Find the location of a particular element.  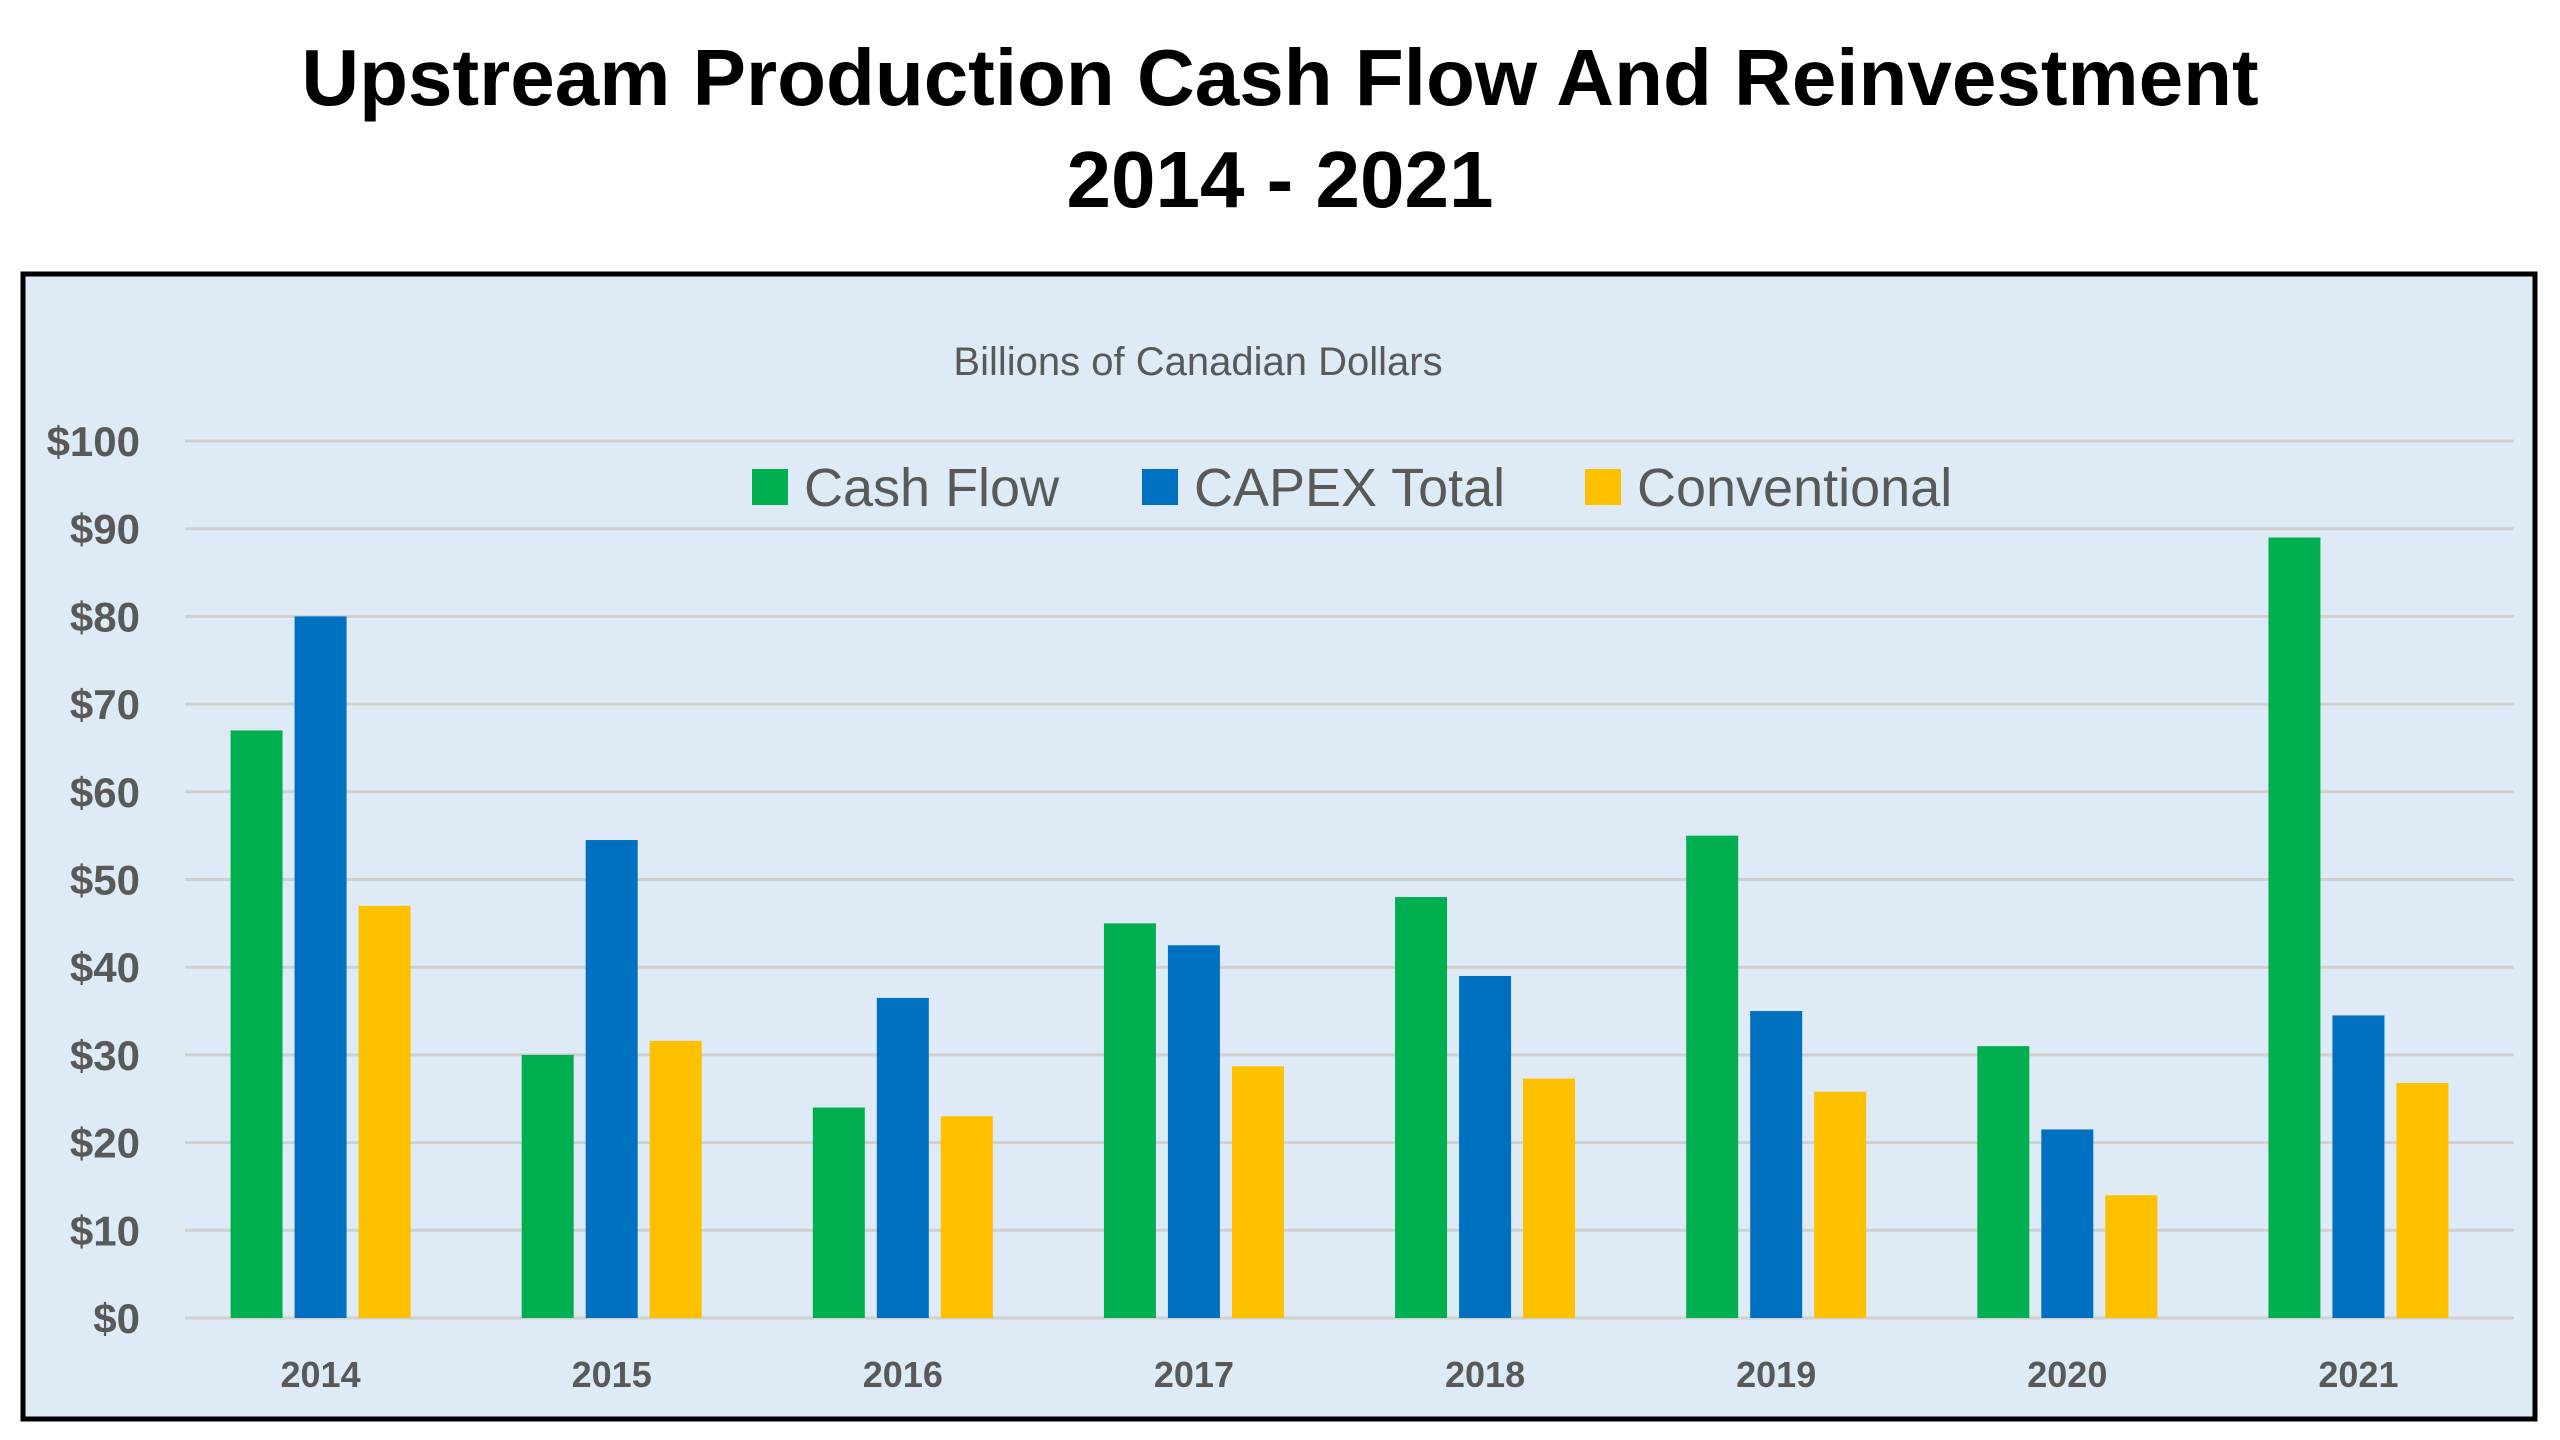

units-label: Billions of Canadian Dollars is located at coordinates (1197, 362).